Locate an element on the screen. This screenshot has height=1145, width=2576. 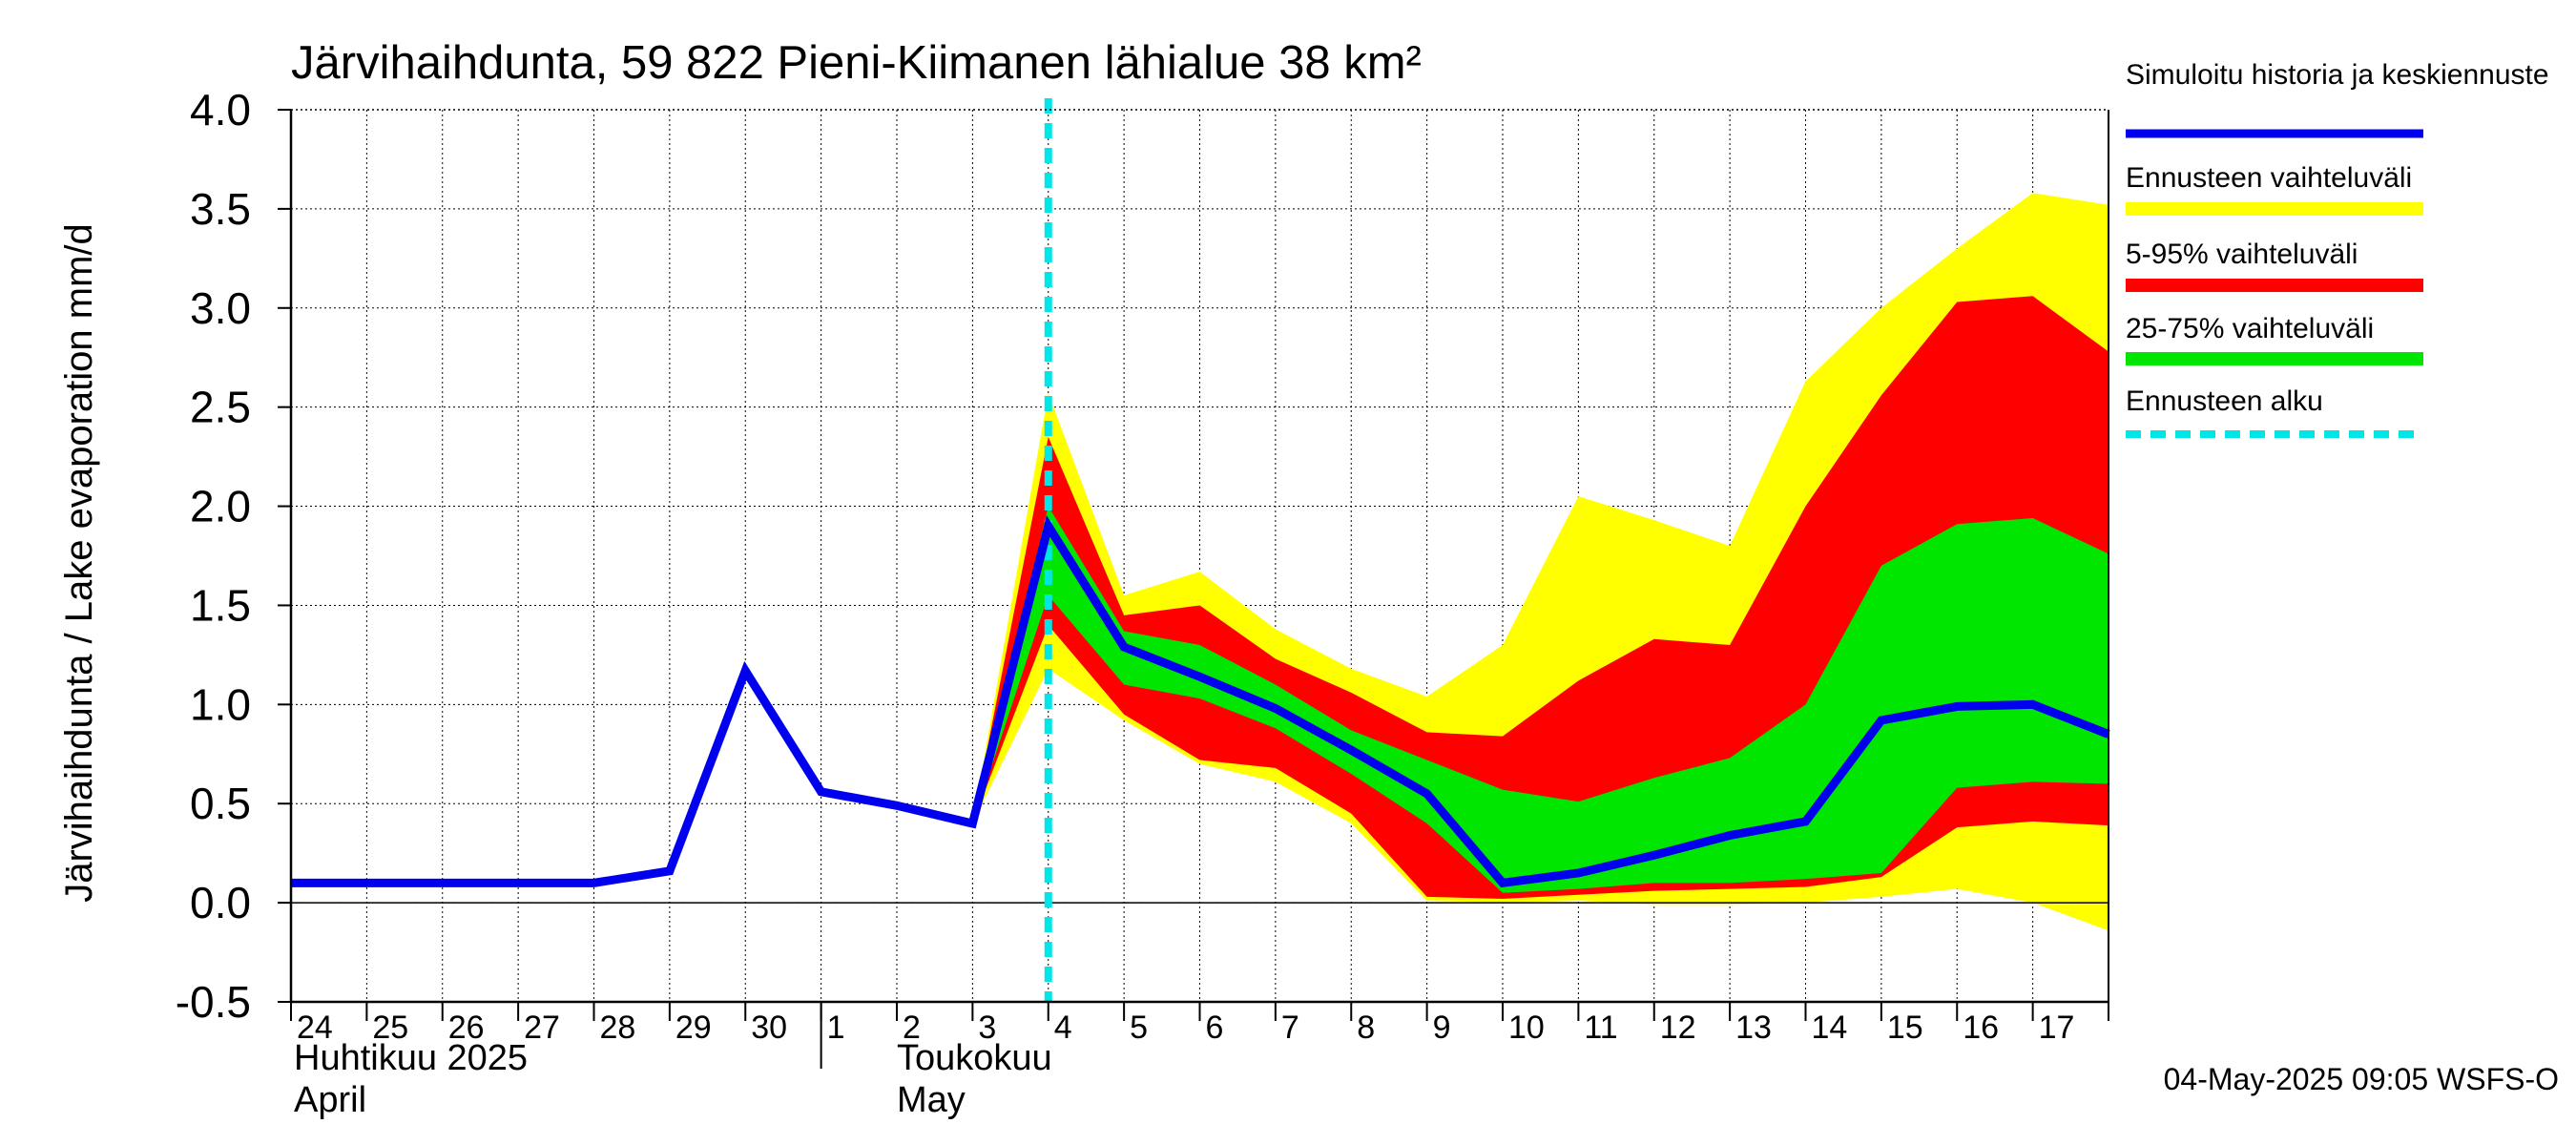
y-tick-label: 4.0 is located at coordinates (220, 110).